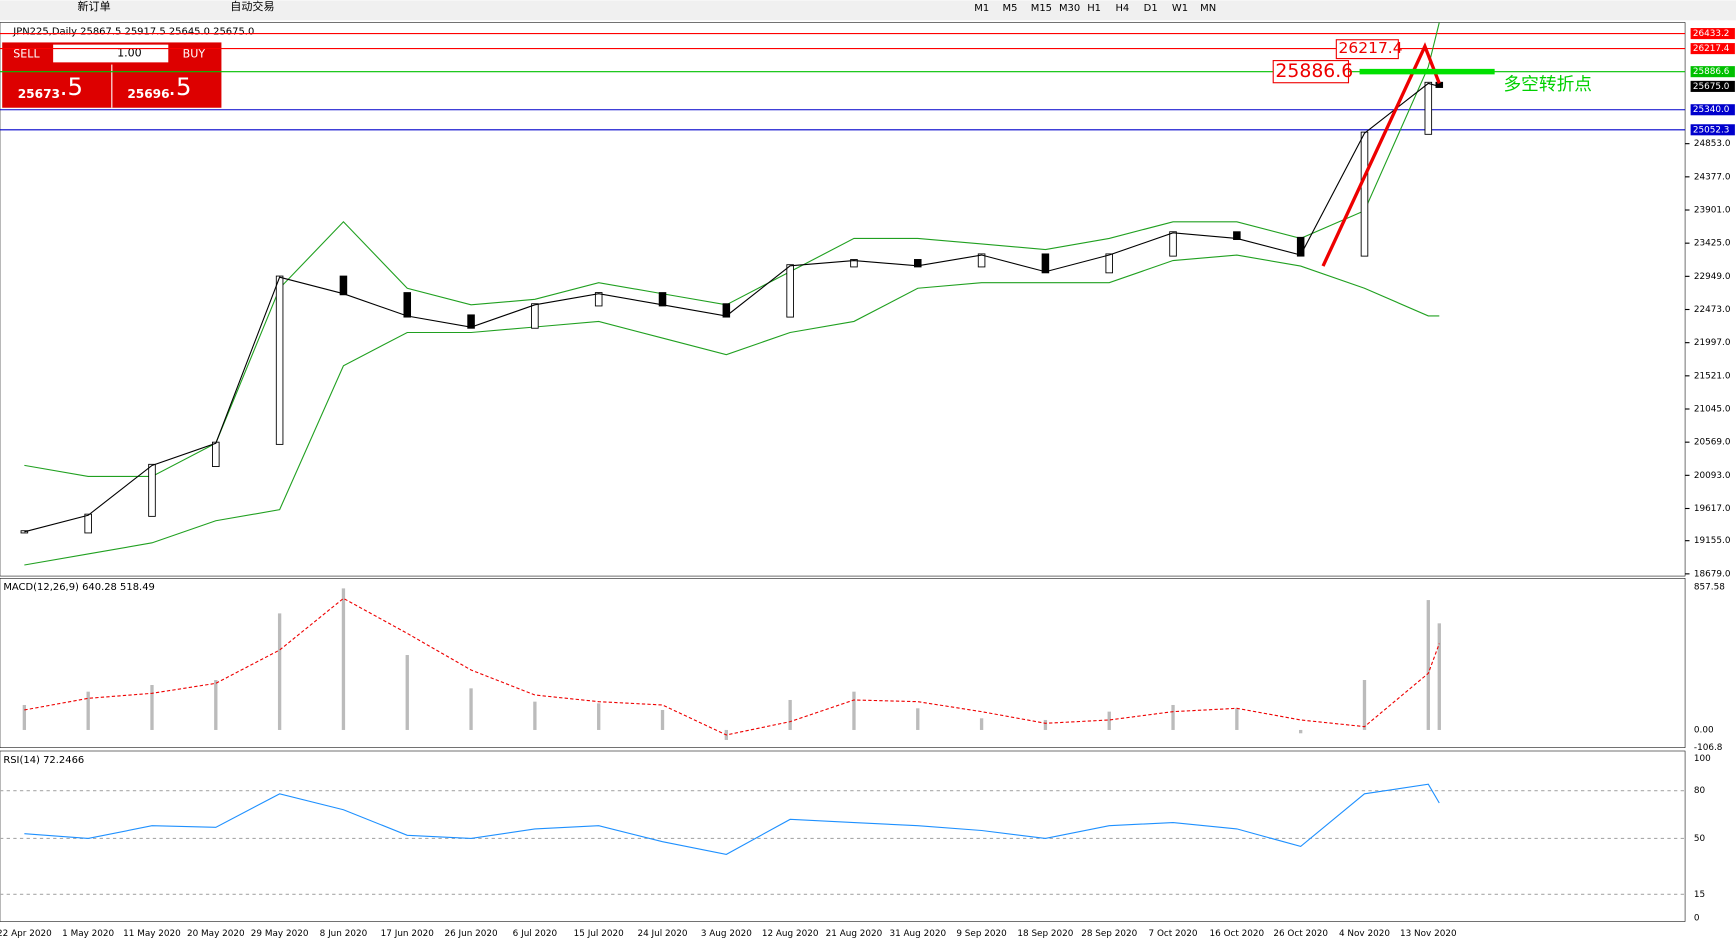 Image resolution: width=1736 pixels, height=948 pixels. What do you see at coordinates (599, 934) in the screenshot?
I see `date-label: 15 Jul 2020` at bounding box center [599, 934].